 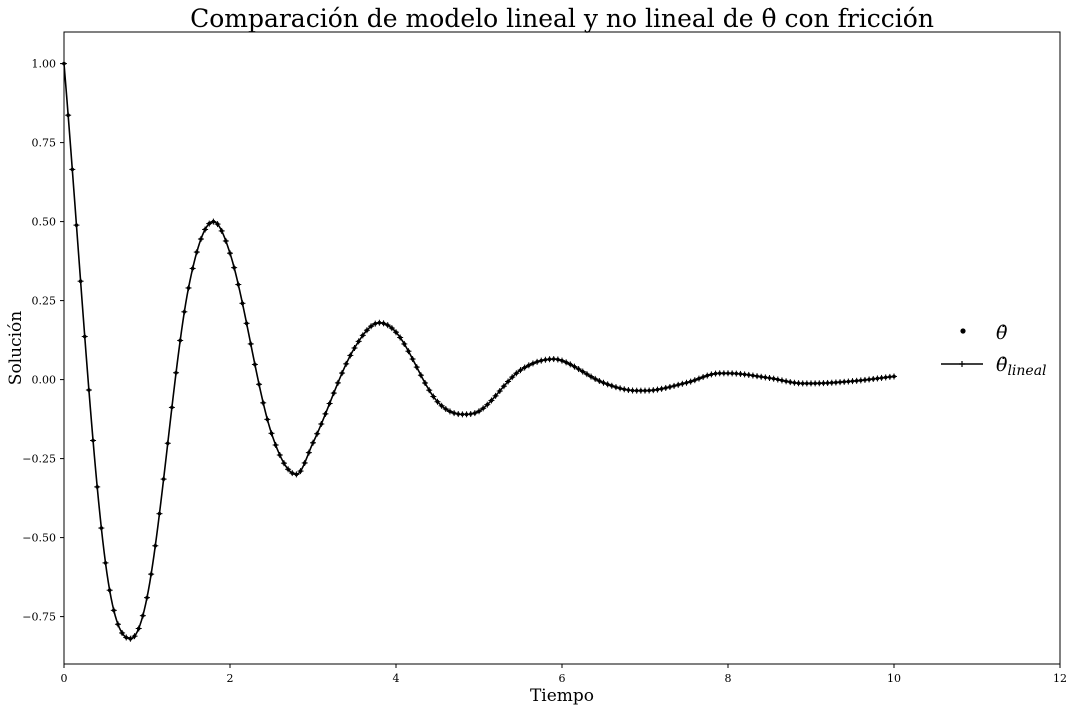 I want to click on y-tick-label: 1.00, so click(x=44, y=64).